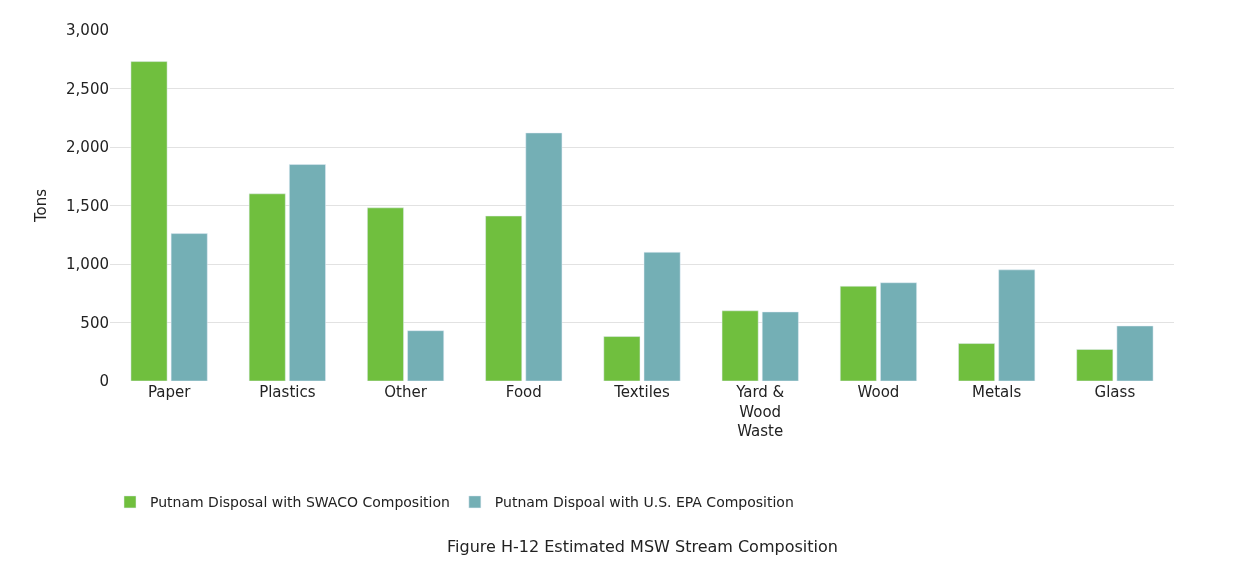  Describe the element at coordinates (287, 392) in the screenshot. I see `x-tick-label: Plastics` at that location.